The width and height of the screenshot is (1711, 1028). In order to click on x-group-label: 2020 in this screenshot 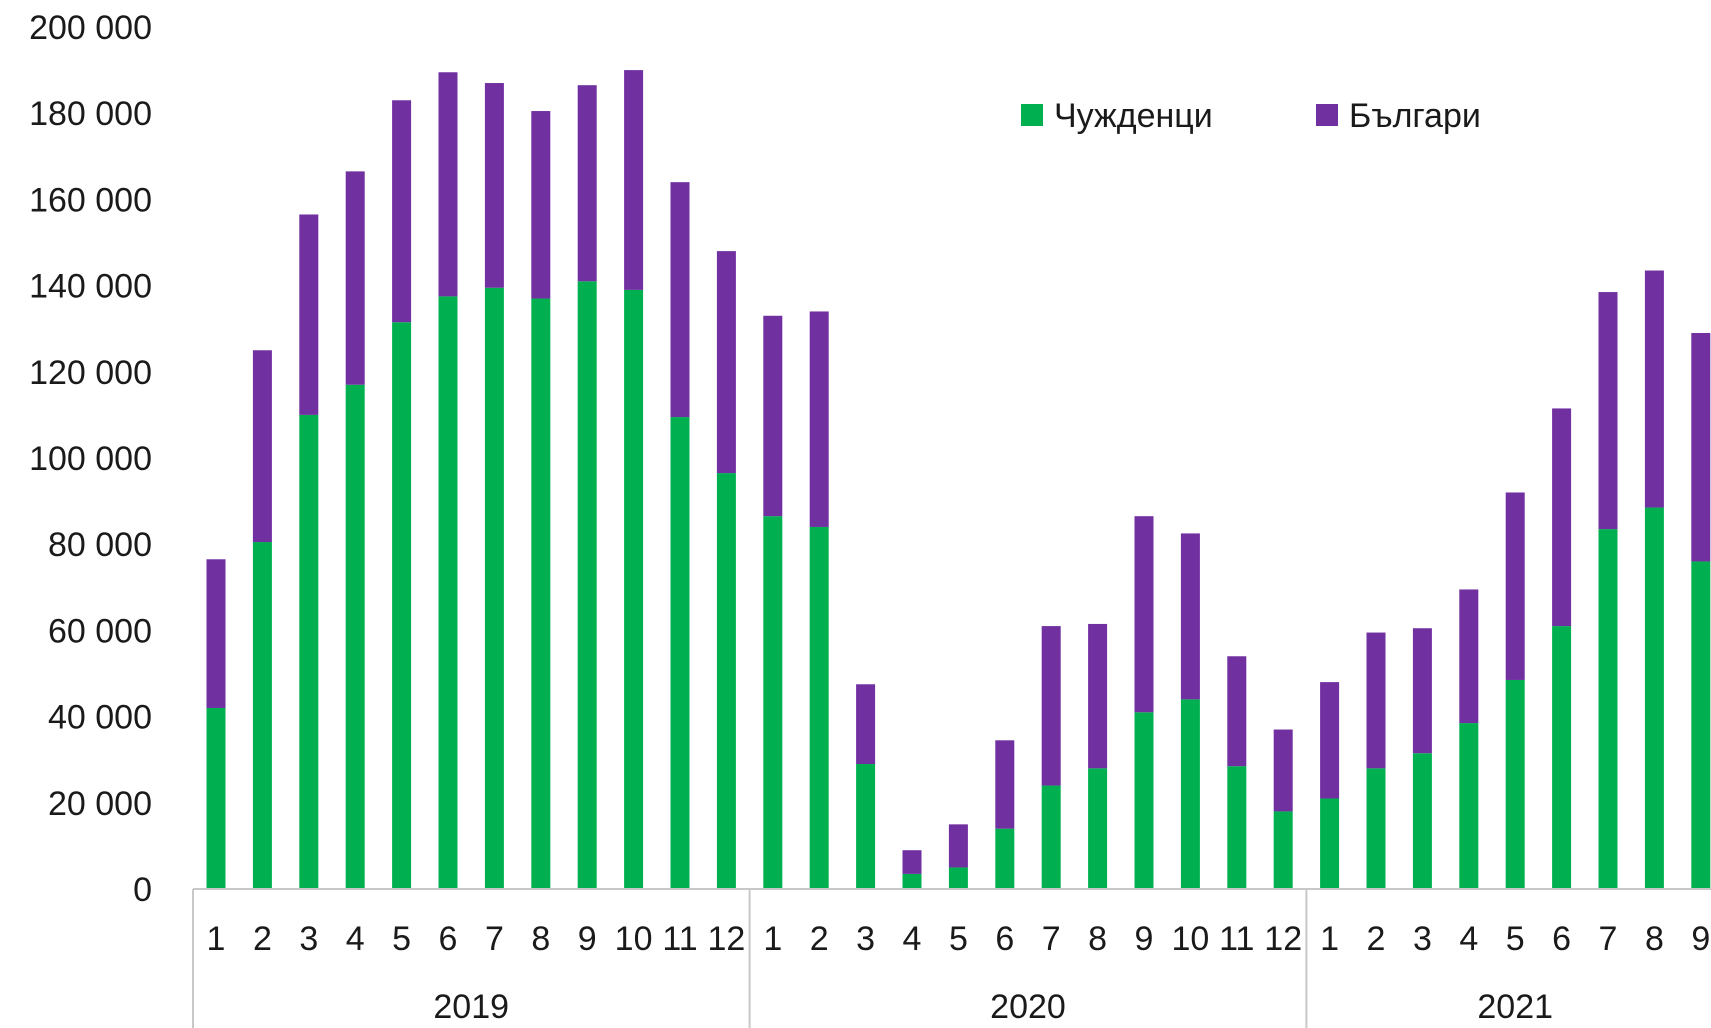, I will do `click(1028, 1007)`.